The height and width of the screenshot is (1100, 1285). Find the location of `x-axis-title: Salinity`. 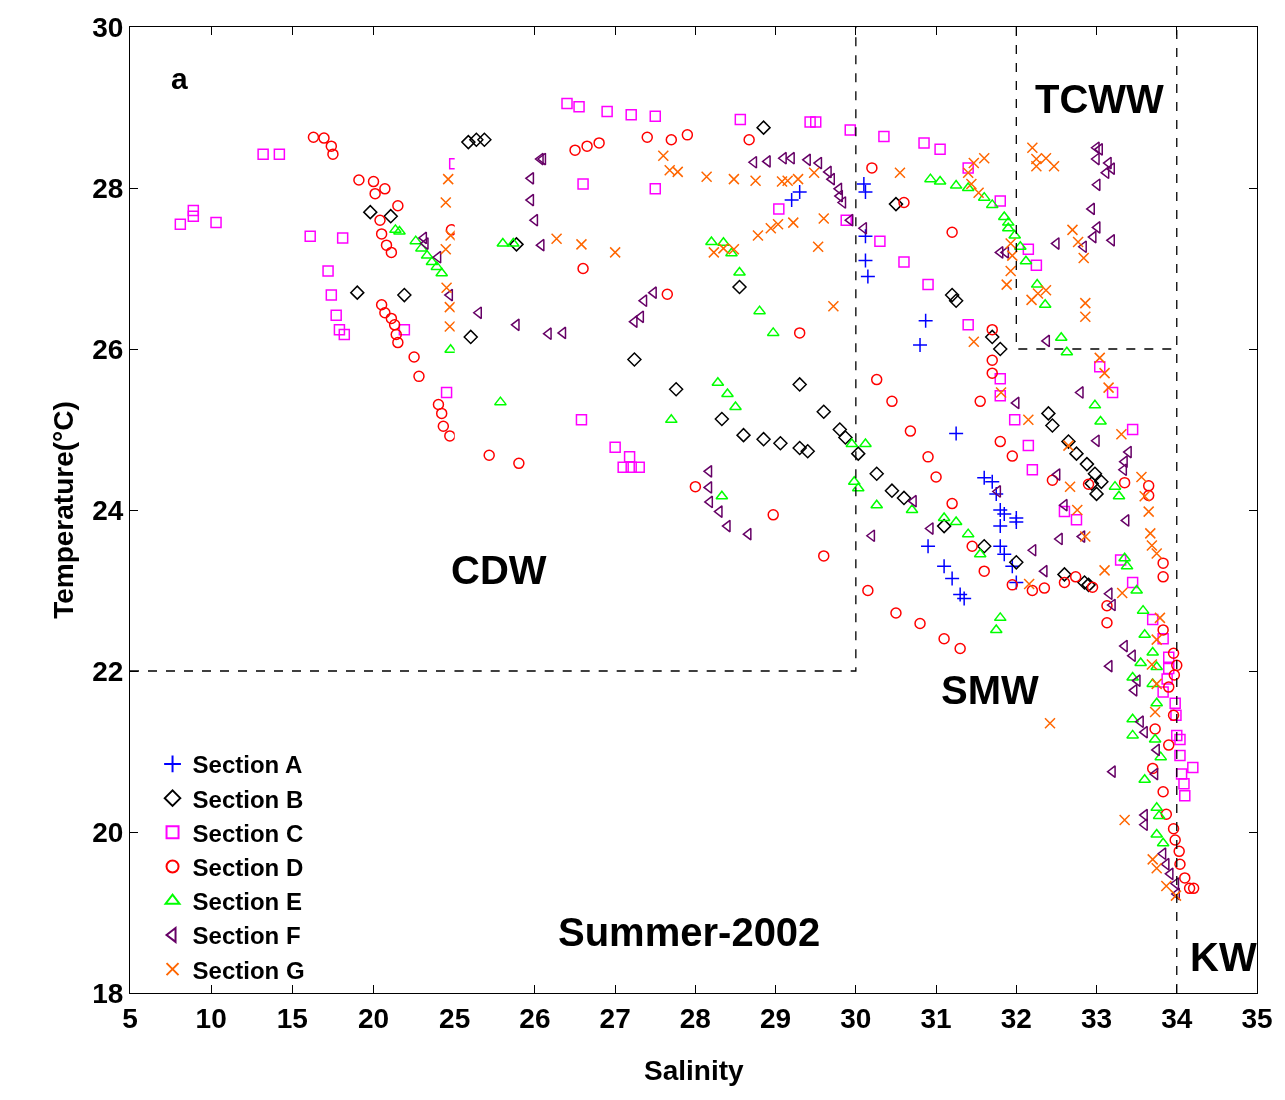

x-axis-title: Salinity is located at coordinates (694, 1070).